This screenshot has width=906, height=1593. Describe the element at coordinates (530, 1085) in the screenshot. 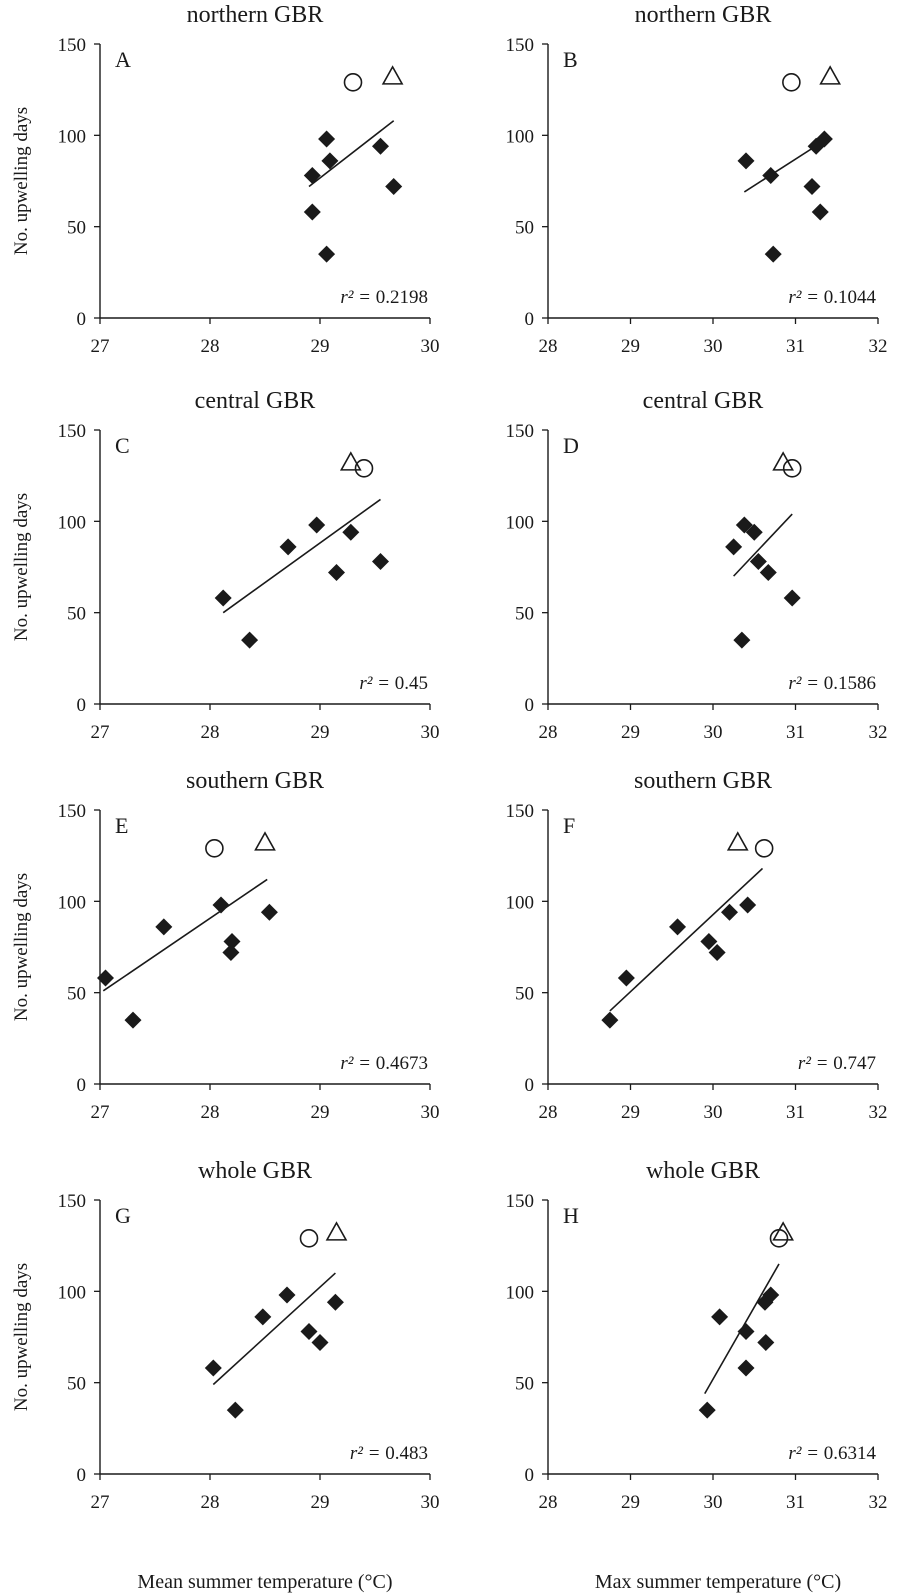

I see `y-tick-label: 0` at that location.